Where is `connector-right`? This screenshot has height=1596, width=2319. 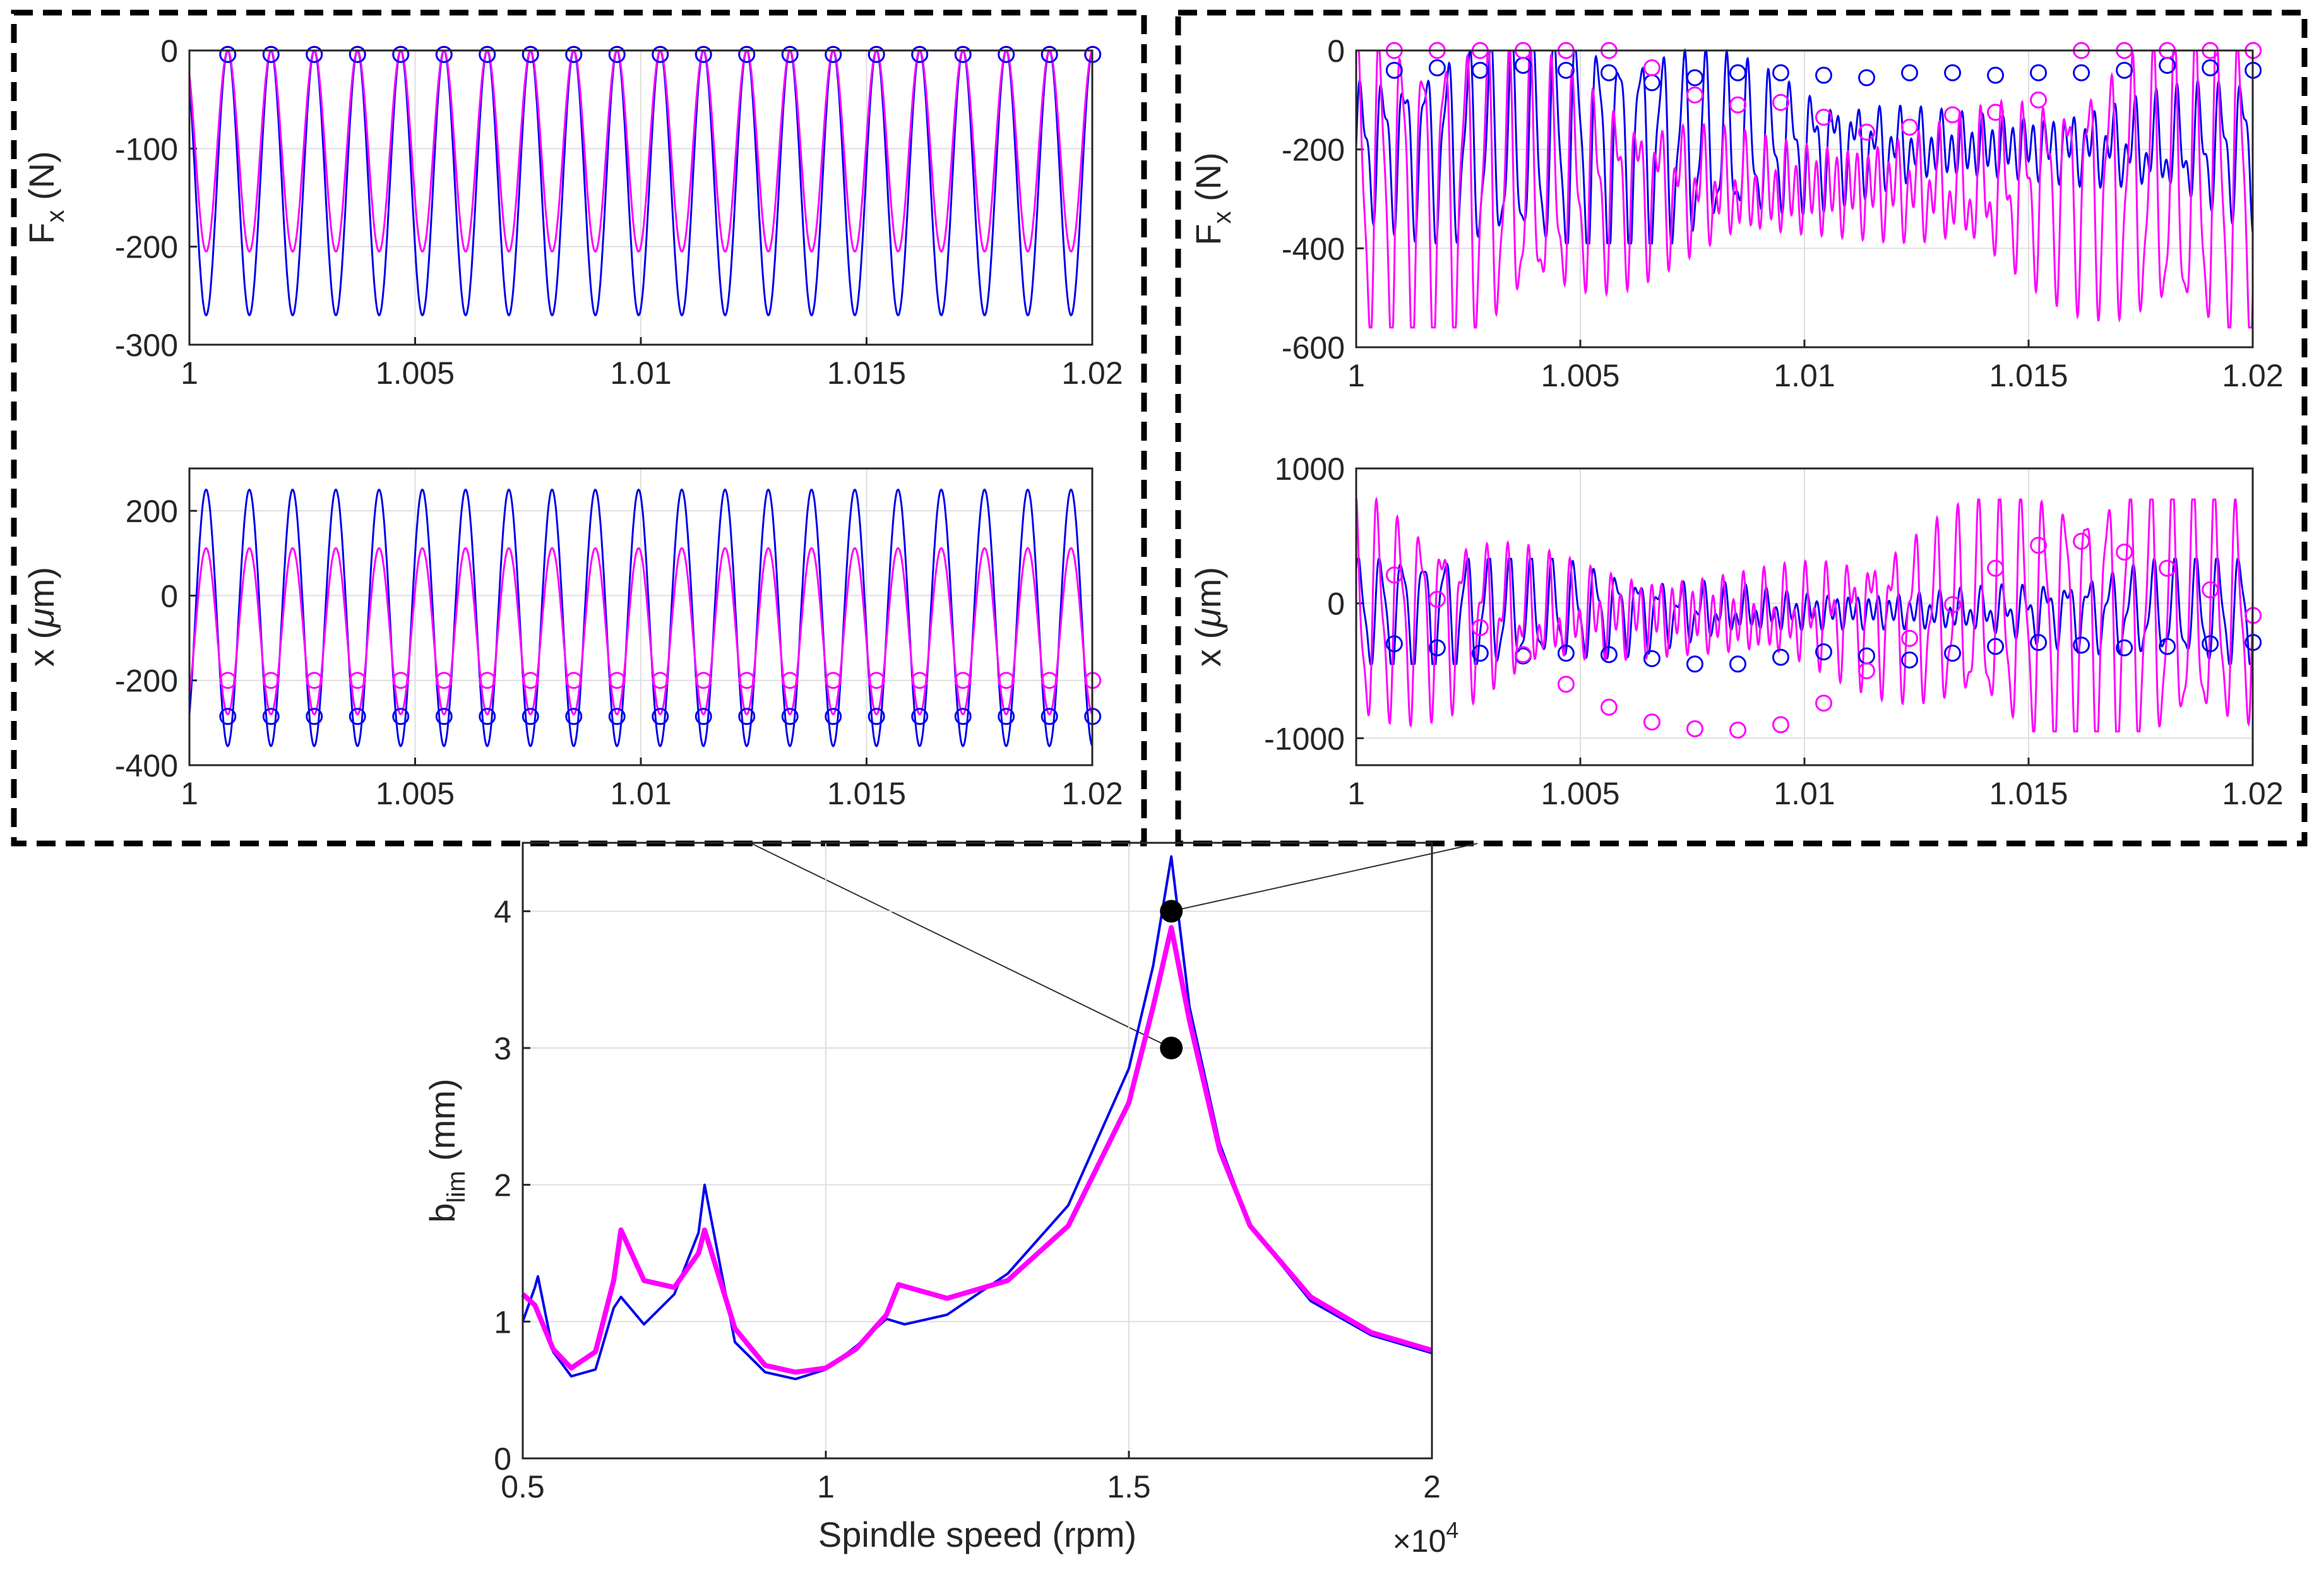 connector-right is located at coordinates (1325, 877).